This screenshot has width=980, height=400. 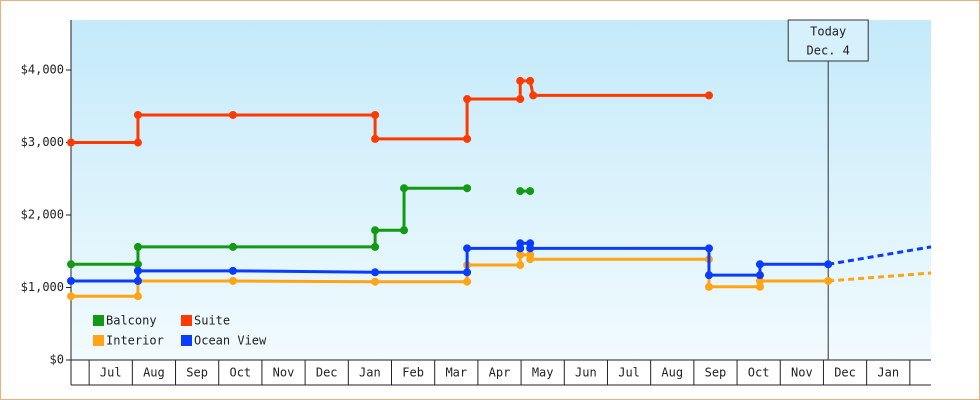 I want to click on y-tick-label: $3,000, so click(x=42, y=142).